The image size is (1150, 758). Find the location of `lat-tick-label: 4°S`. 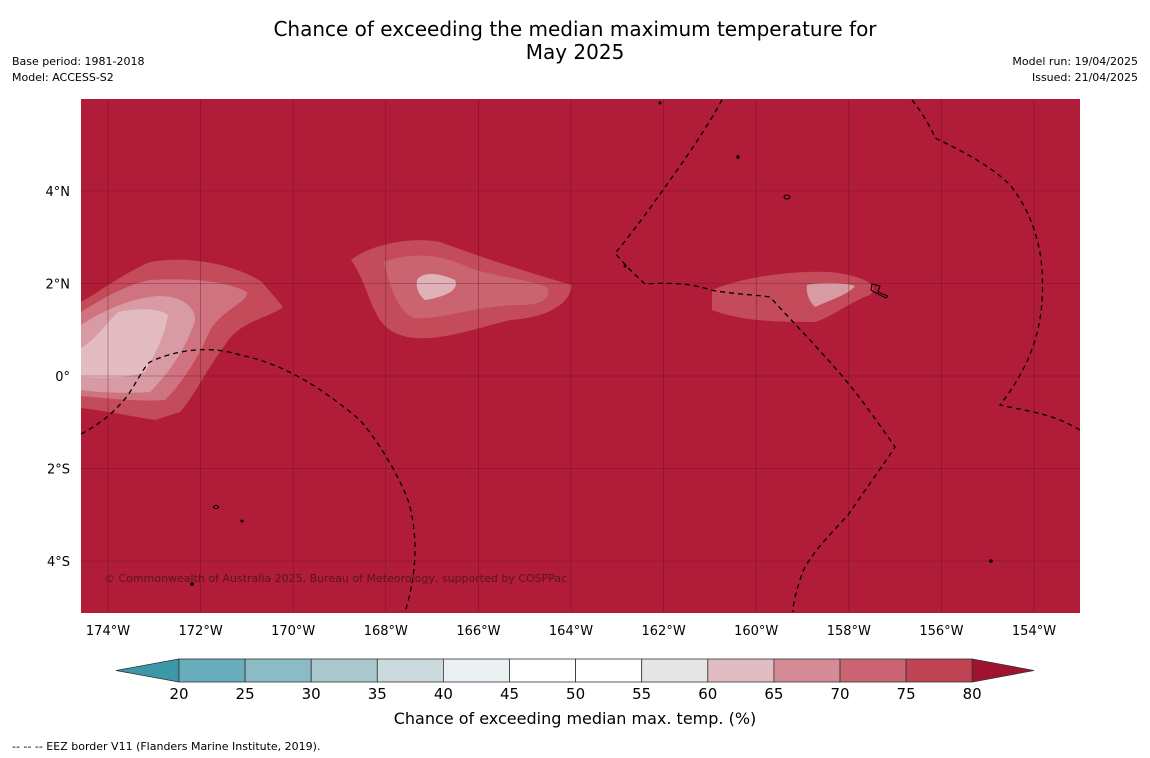

lat-tick-label: 4°S is located at coordinates (58, 562).